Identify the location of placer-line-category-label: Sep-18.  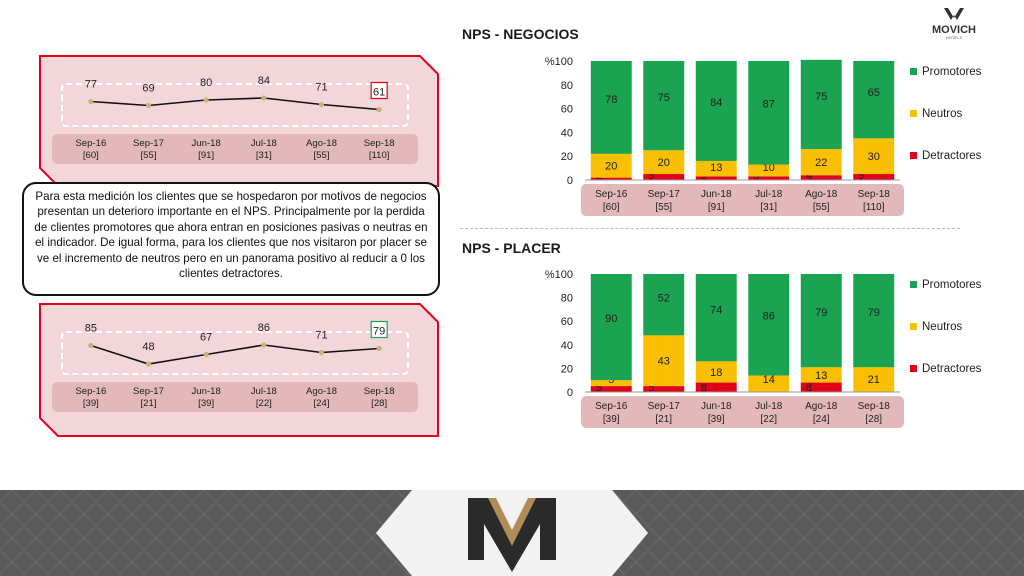
(379, 391).